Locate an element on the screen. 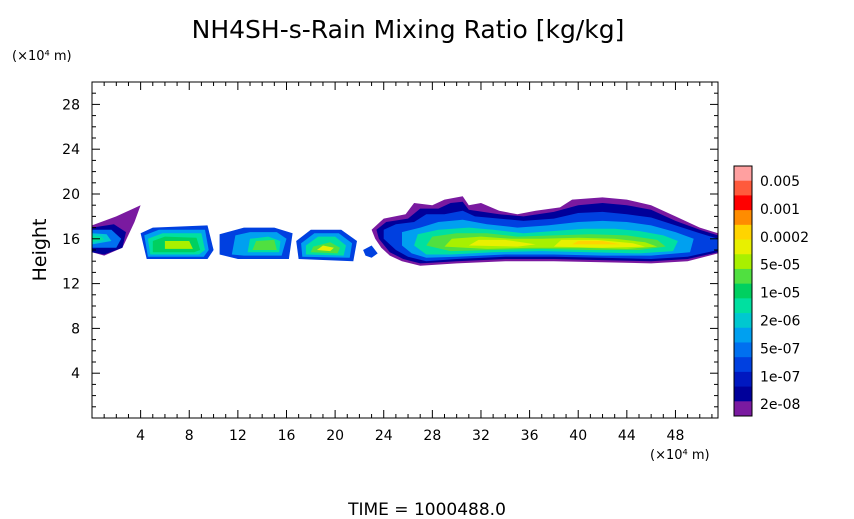 This screenshot has width=854, height=519. colorbar-frame is located at coordinates (743, 291).